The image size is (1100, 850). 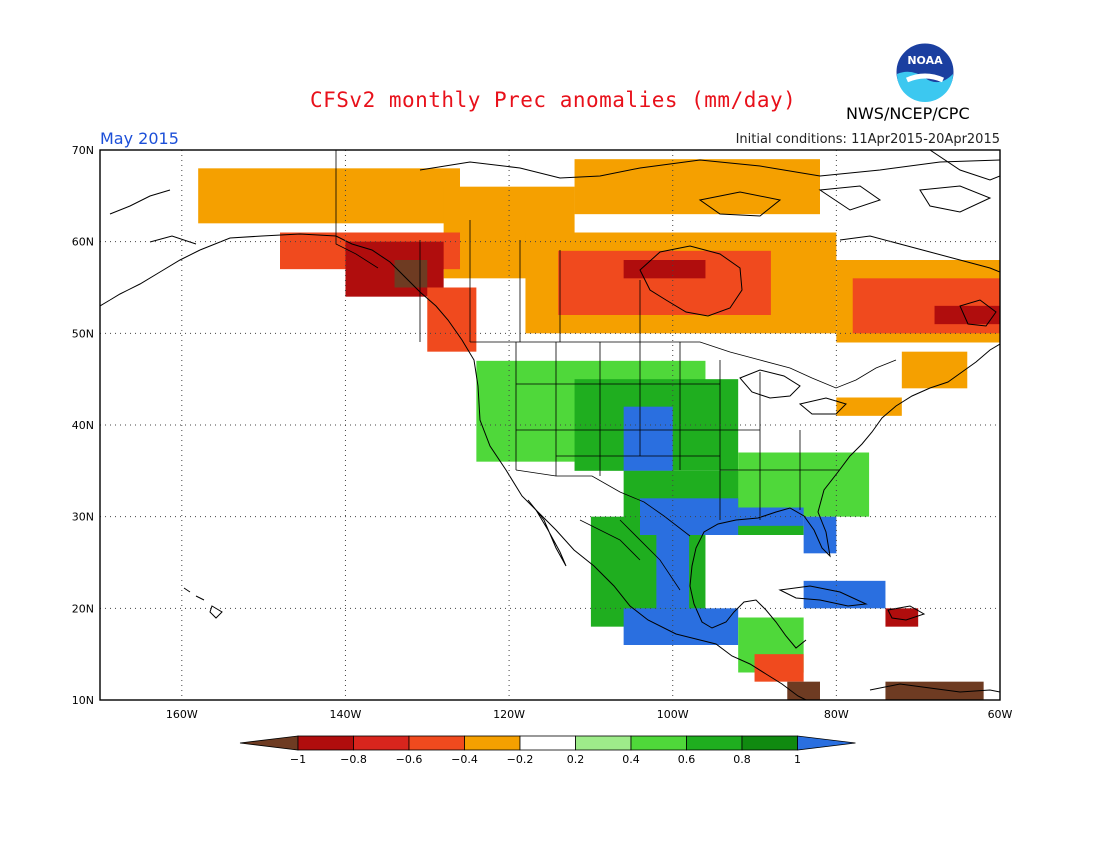 What do you see at coordinates (689, 516) in the screenshot?
I see `anomaly-region-texas-gulf-very-wet` at bounding box center [689, 516].